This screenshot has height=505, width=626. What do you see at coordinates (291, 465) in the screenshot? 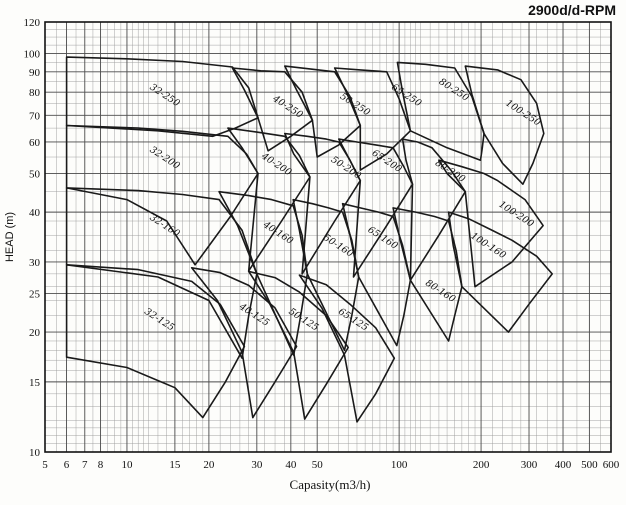
I see `x-tick-40: 40` at bounding box center [291, 465].